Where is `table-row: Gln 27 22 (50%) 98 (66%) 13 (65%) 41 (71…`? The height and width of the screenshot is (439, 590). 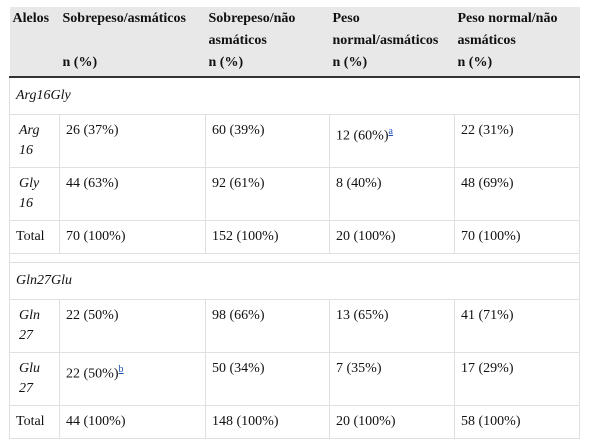 table-row: Gln 27 22 (50%) 98 (66%) 13 (65%) 41 (71… is located at coordinates (294, 326).